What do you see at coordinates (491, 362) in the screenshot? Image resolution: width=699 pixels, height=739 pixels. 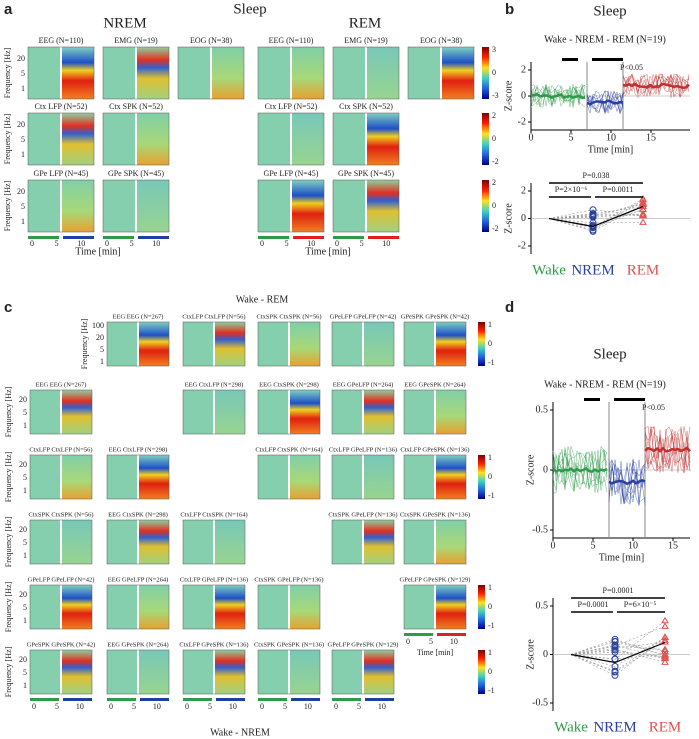 I see `colorbar-tick: -1` at bounding box center [491, 362].